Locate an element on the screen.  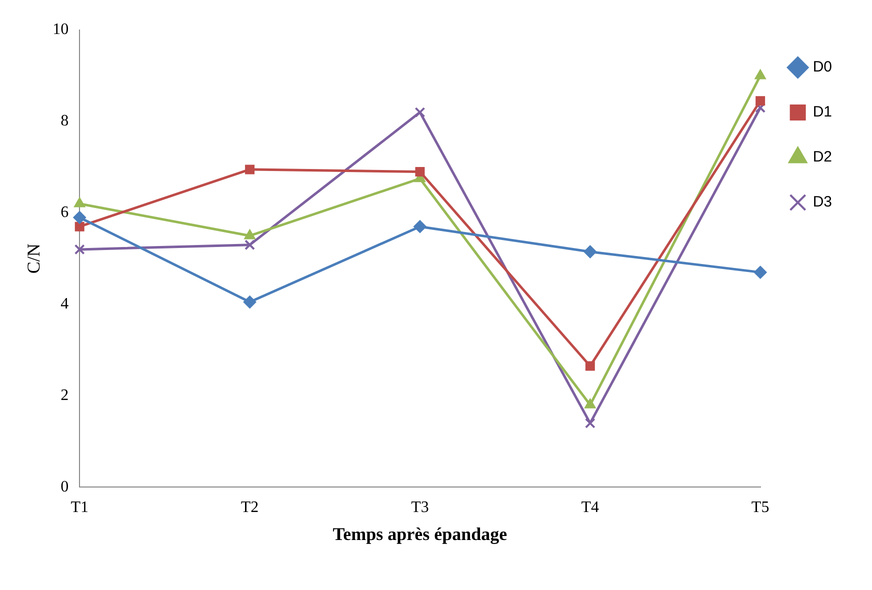
y-tick-label: 4 is located at coordinates (64, 304).